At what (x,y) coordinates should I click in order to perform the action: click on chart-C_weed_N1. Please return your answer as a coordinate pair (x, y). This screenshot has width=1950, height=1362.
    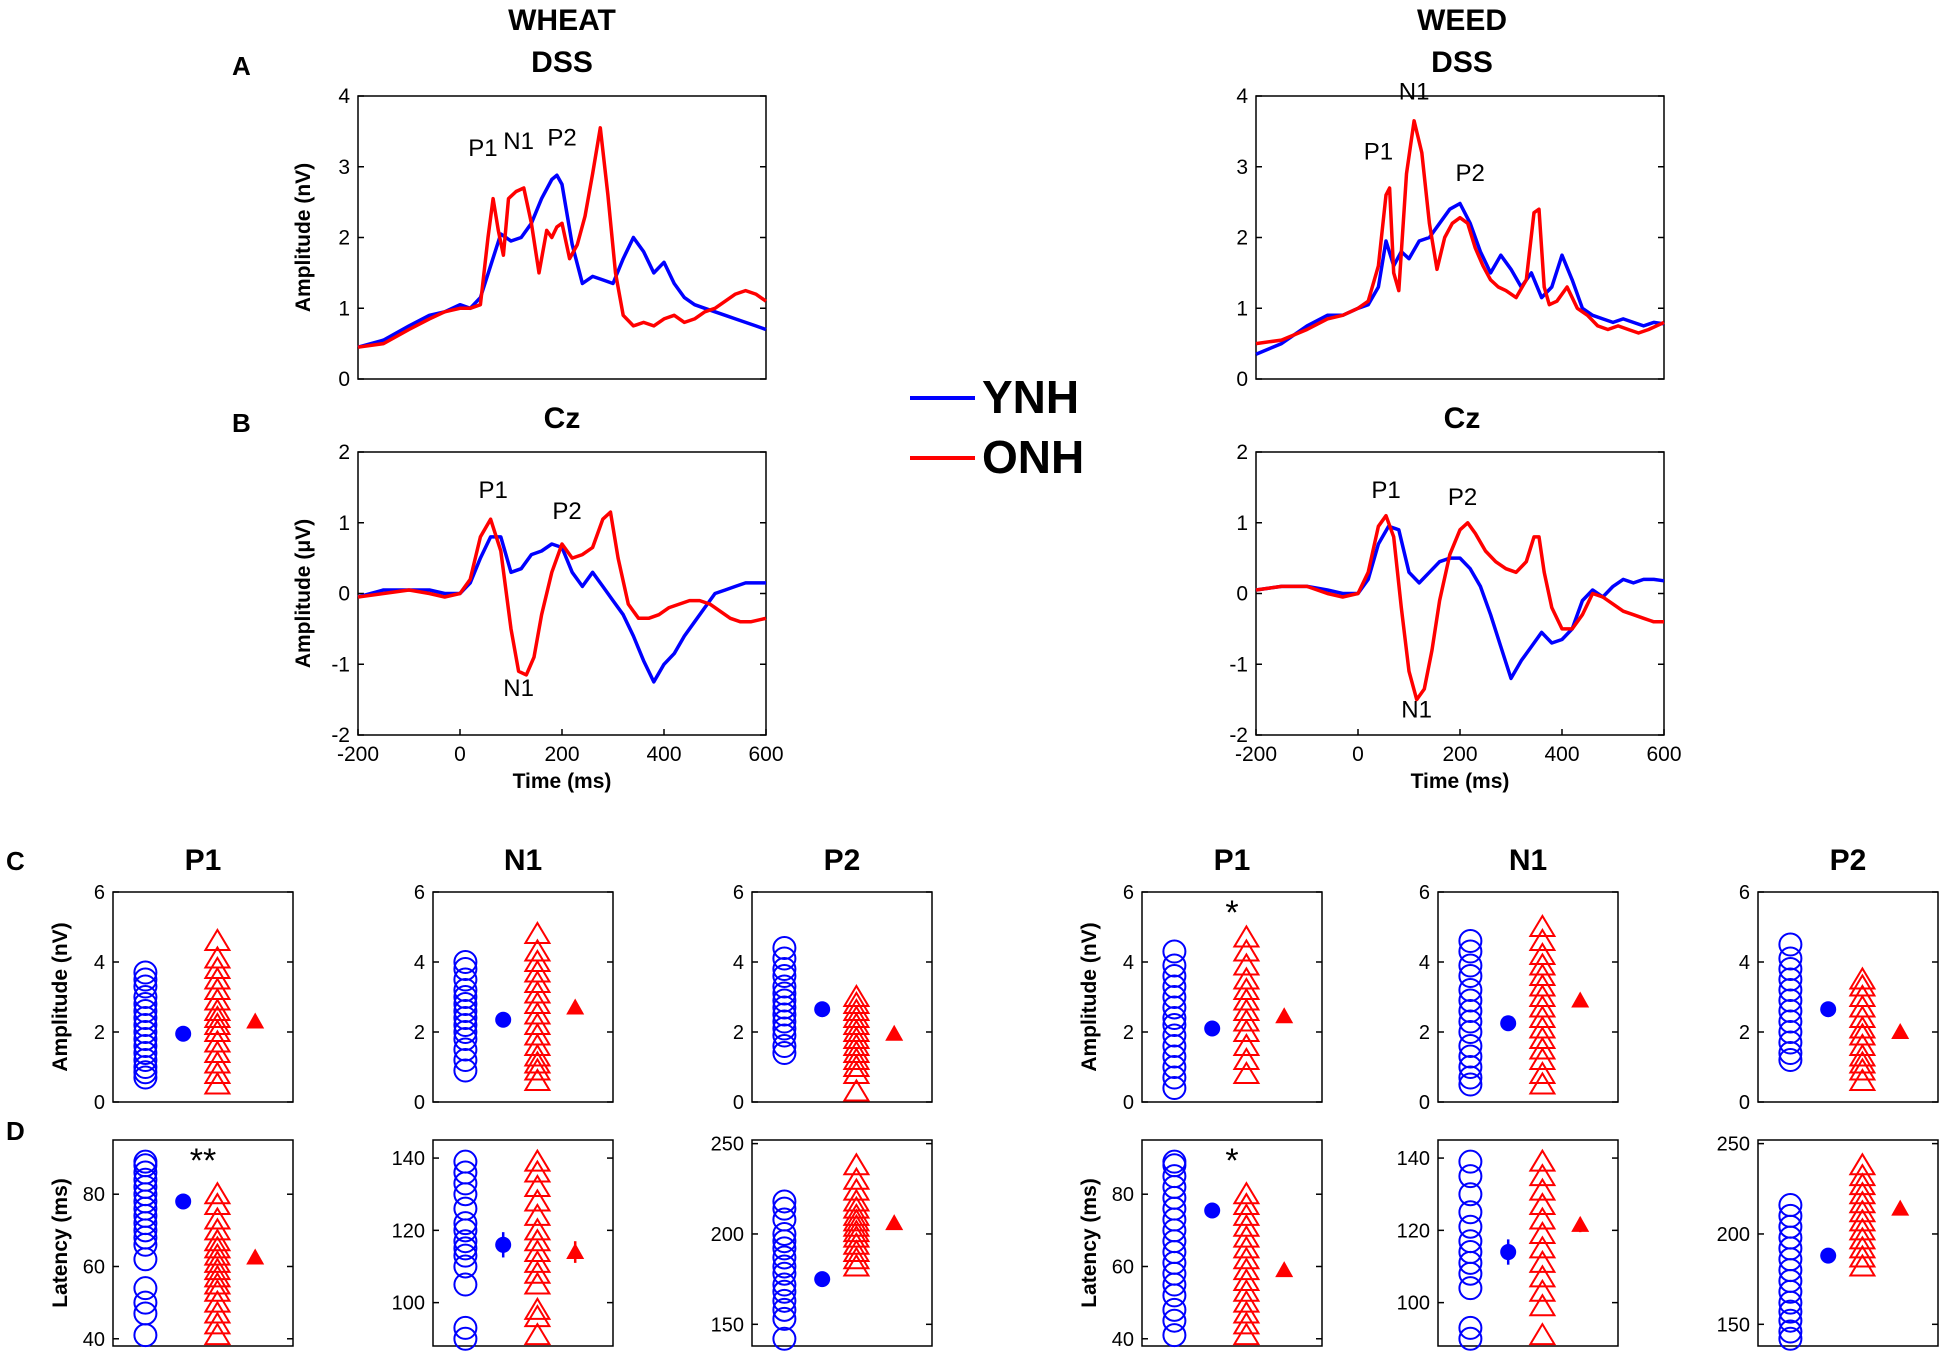
    Looking at the image, I should click on (1528, 997).